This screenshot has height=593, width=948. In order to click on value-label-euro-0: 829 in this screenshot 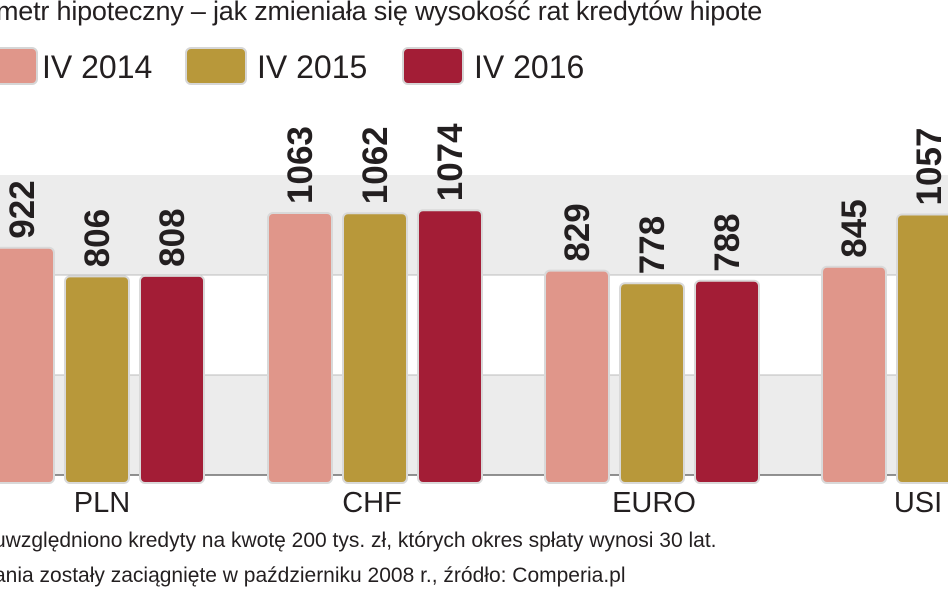, I will do `click(577, 232)`.